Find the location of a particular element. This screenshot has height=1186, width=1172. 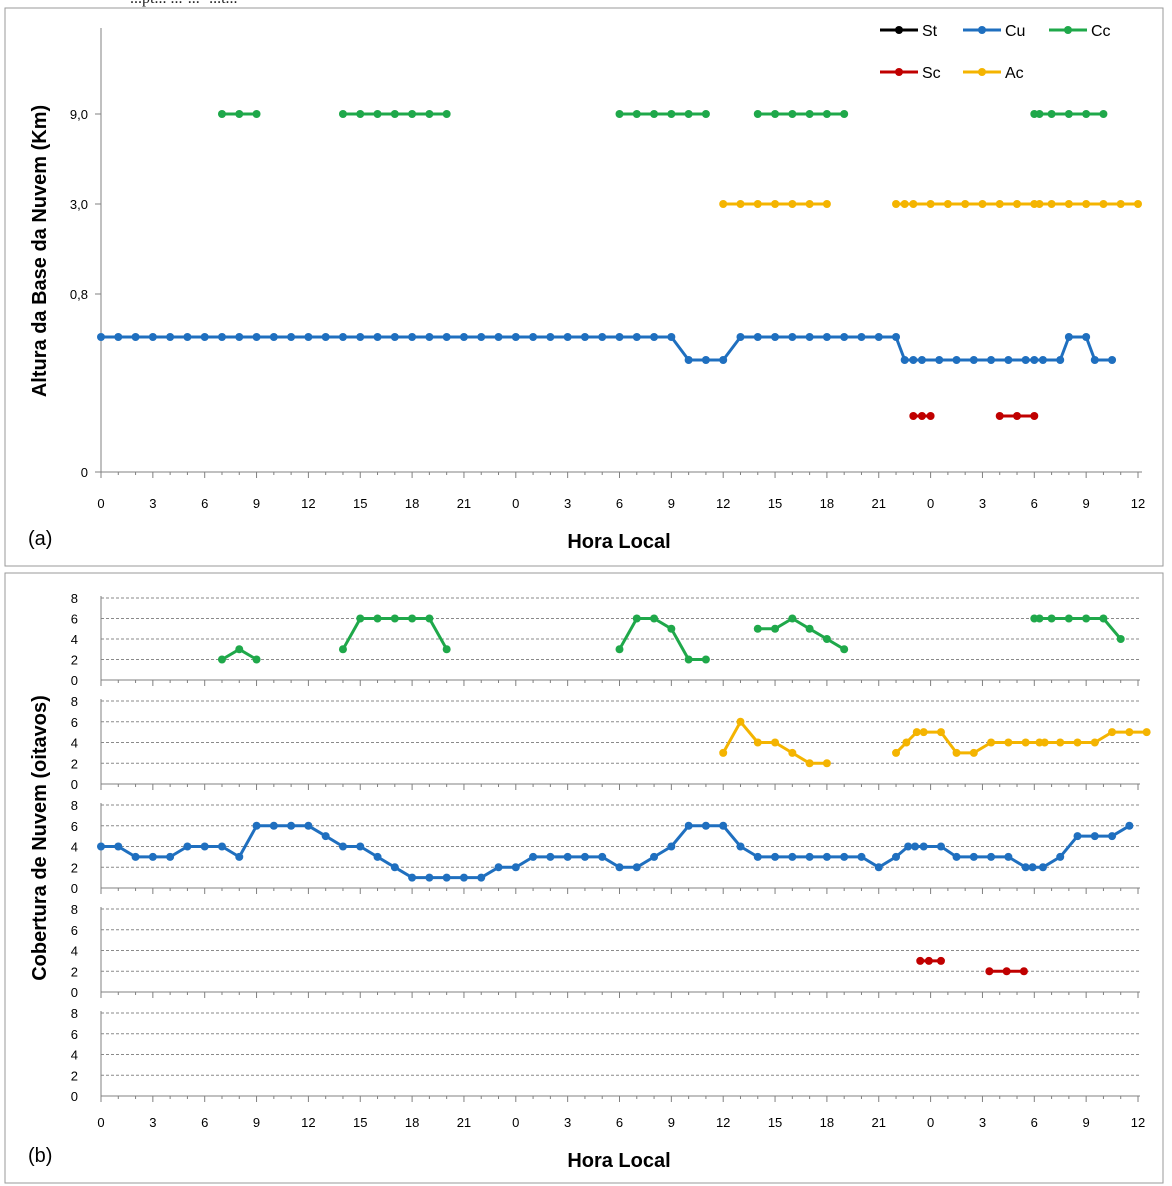

panel-b-y-tick-label: 0 is located at coordinates (74, 888).